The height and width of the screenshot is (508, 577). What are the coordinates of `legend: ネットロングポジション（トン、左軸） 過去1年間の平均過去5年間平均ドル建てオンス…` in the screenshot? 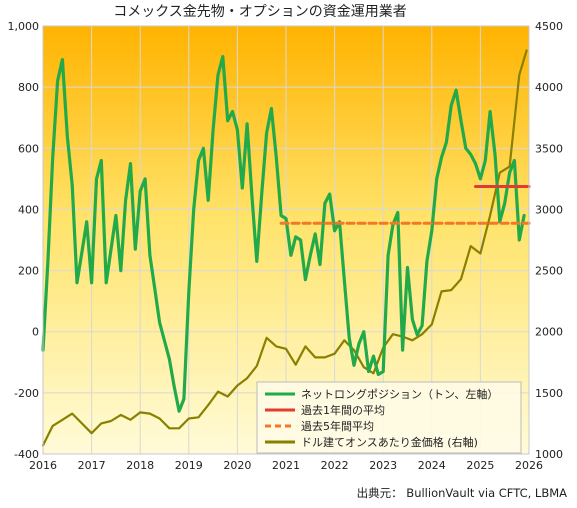 It's located at (389, 417).